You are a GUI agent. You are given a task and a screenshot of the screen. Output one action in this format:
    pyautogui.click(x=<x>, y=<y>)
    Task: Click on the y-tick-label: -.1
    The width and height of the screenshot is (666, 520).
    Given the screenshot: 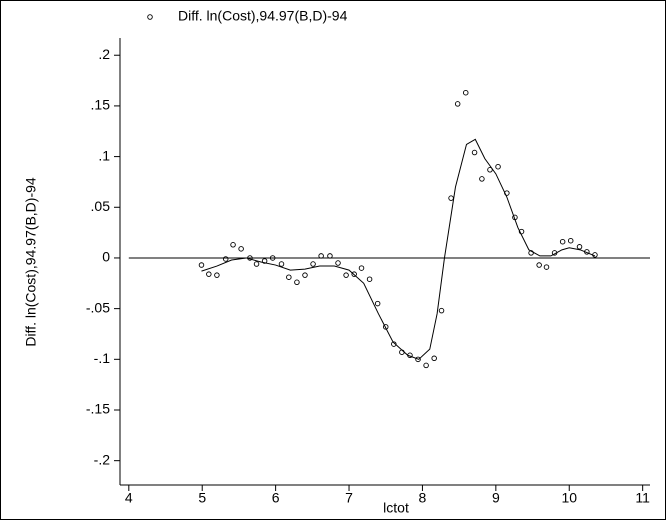 What is the action you would take?
    pyautogui.click(x=102, y=358)
    